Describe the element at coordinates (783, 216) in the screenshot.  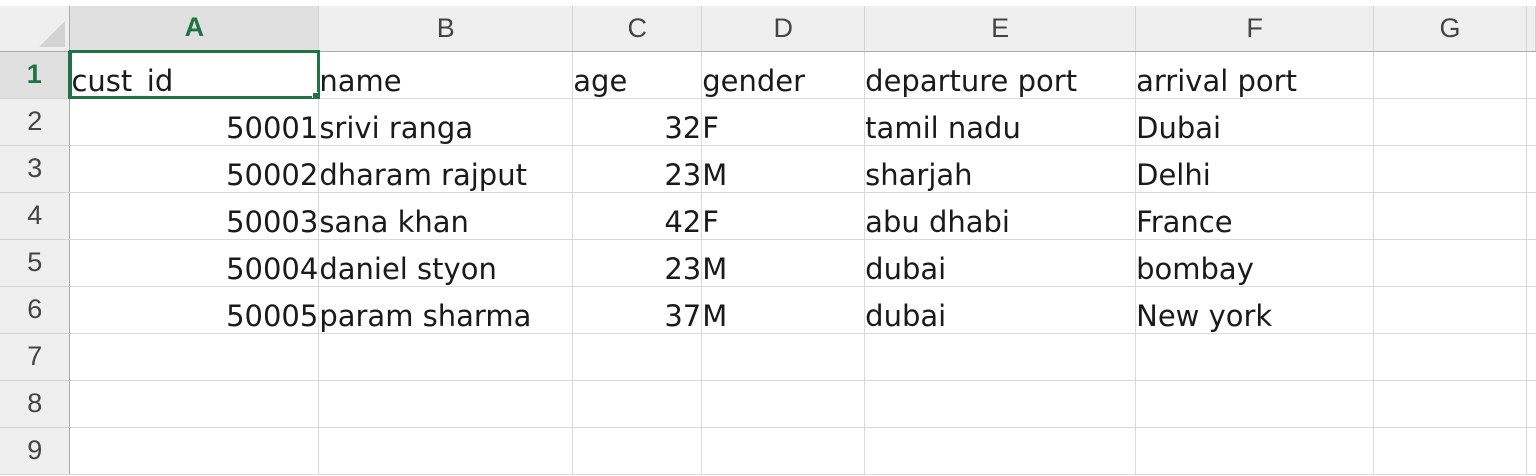
I see `cell-d4: F` at that location.